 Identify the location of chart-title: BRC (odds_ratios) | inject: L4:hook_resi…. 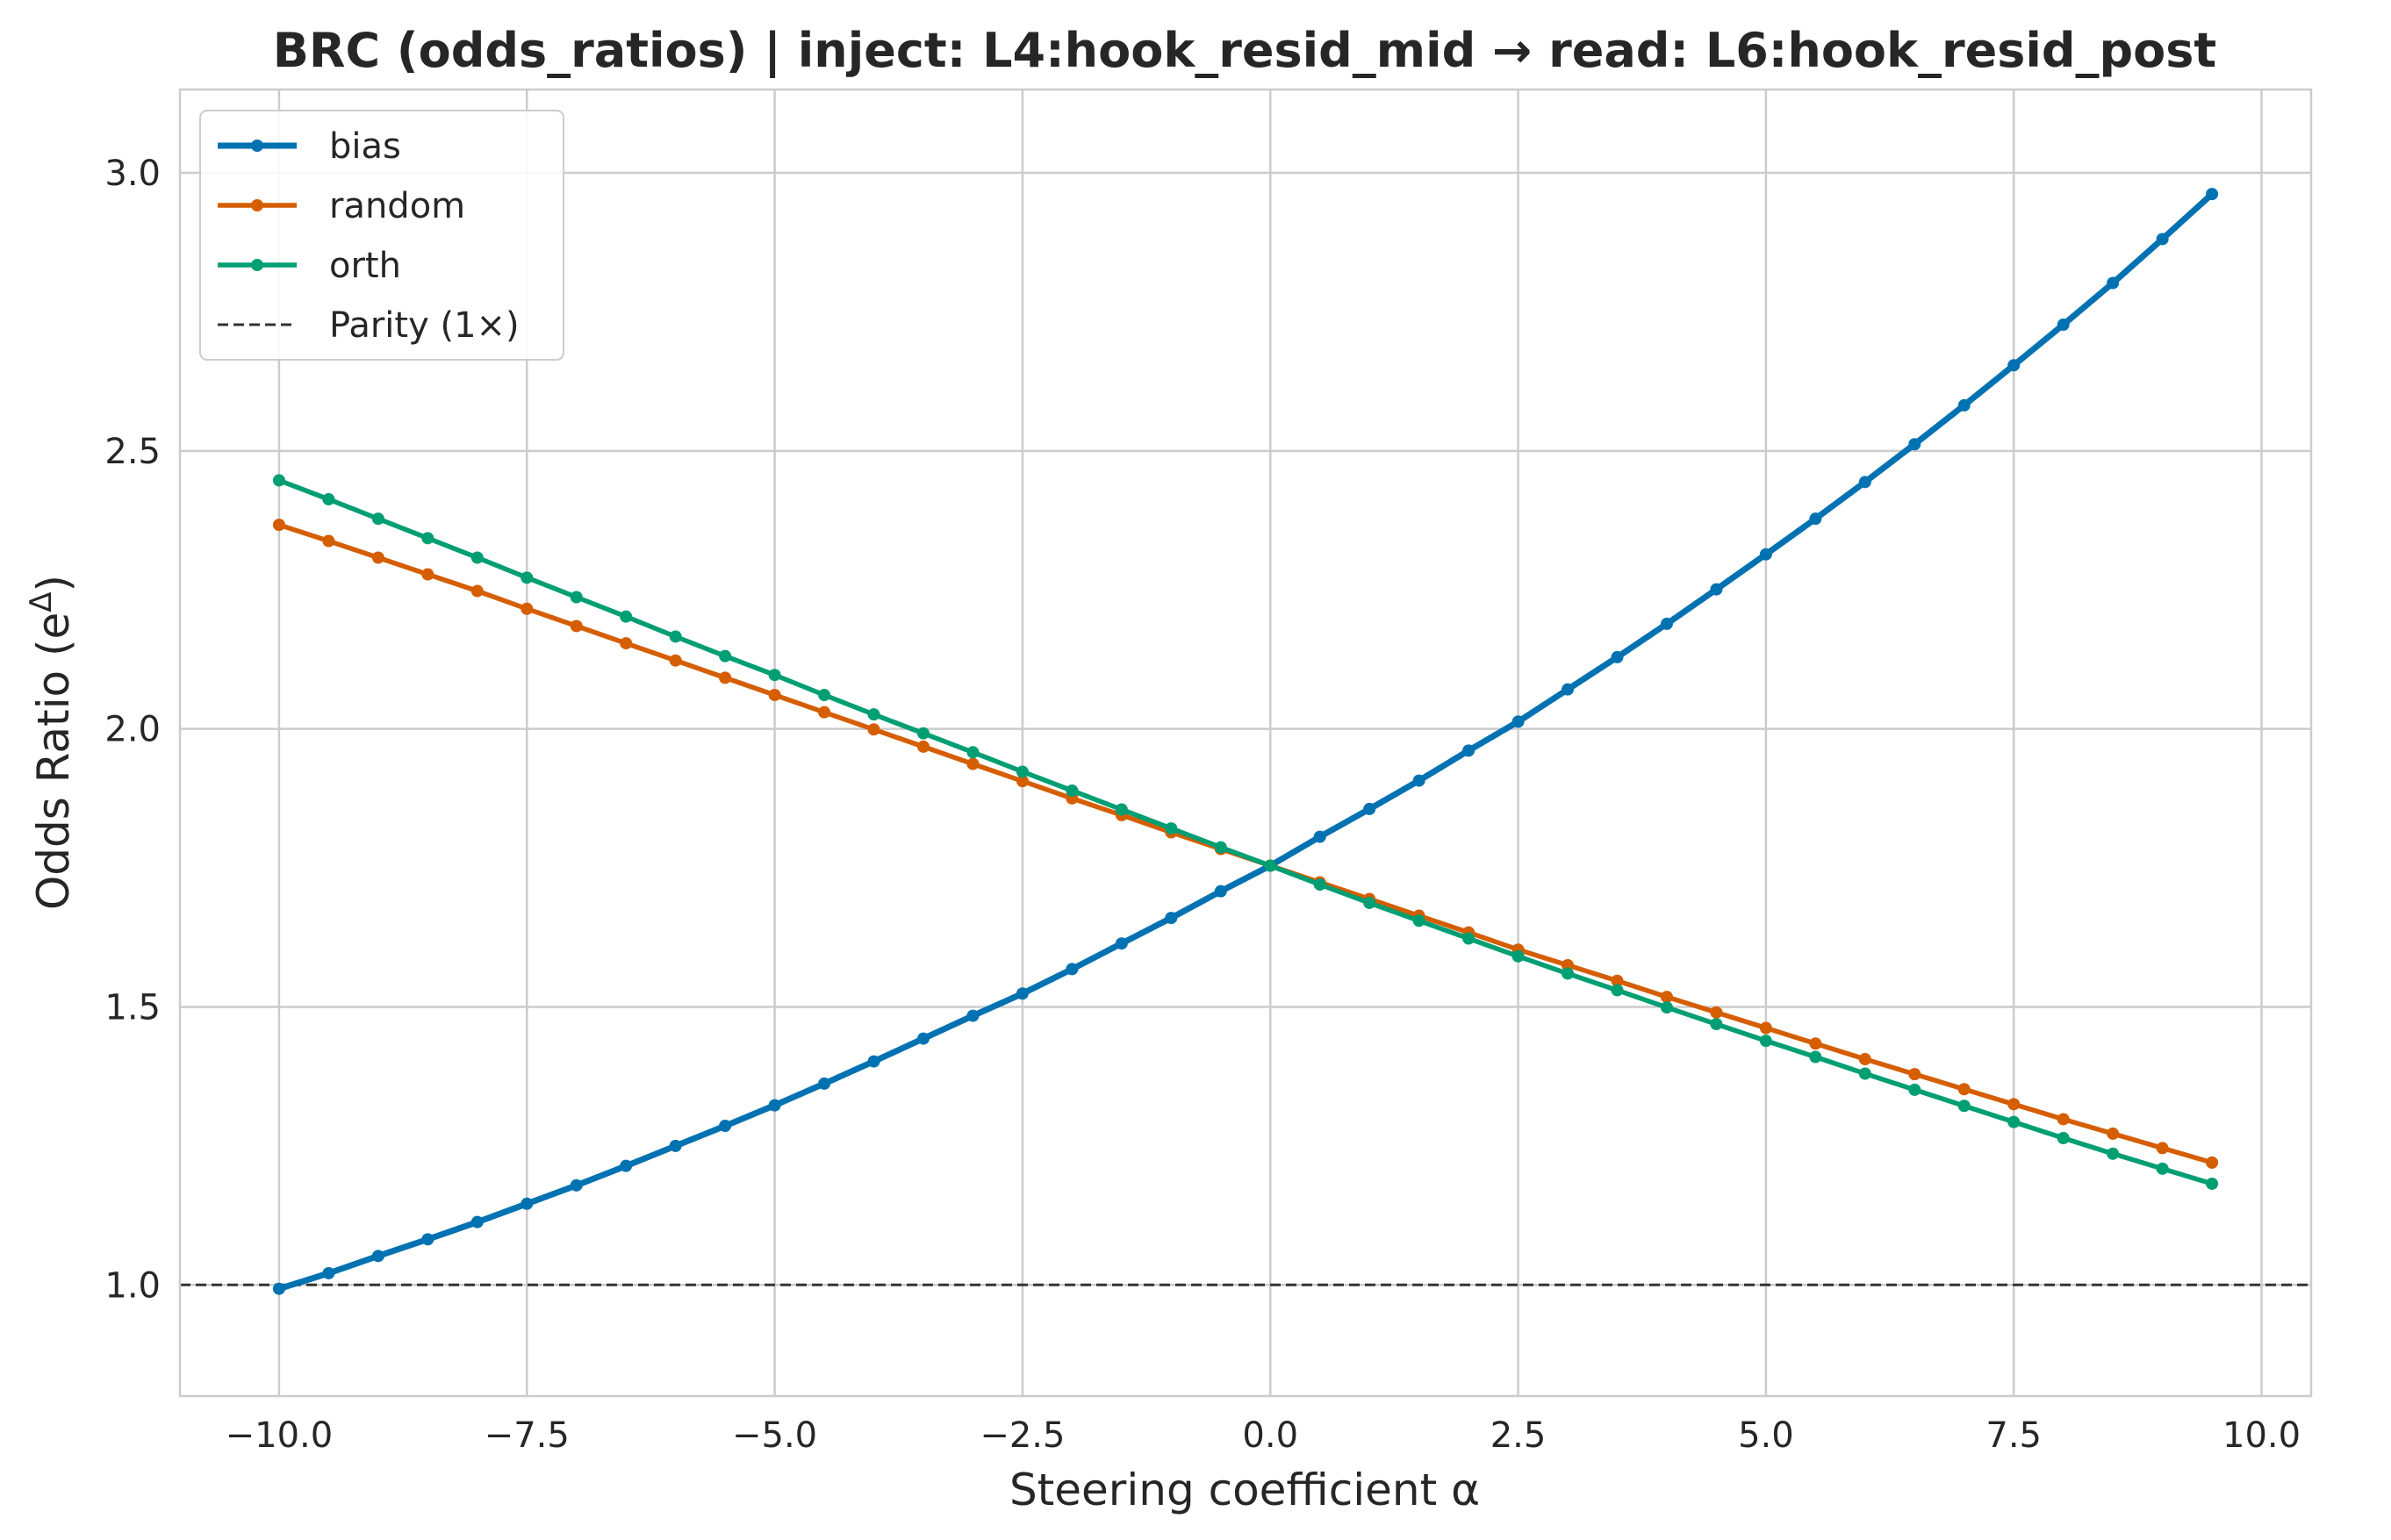
(1244, 50).